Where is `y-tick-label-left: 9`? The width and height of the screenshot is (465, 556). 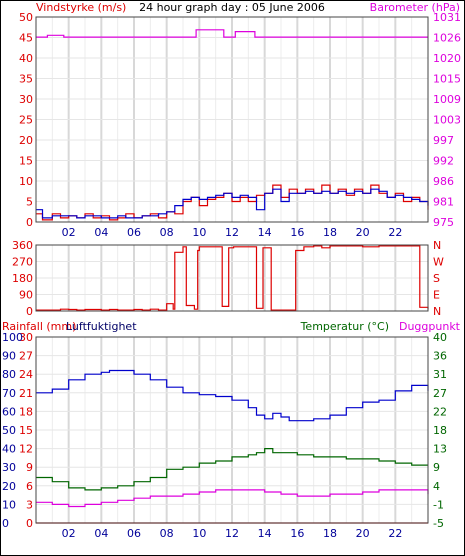
y-tick-label-left: 9 is located at coordinates (29, 467).